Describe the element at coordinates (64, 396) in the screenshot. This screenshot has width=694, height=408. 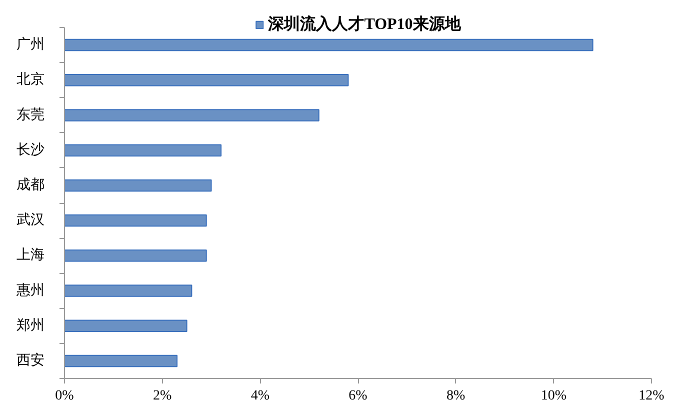
I see `x-tick-label: 0%` at that location.